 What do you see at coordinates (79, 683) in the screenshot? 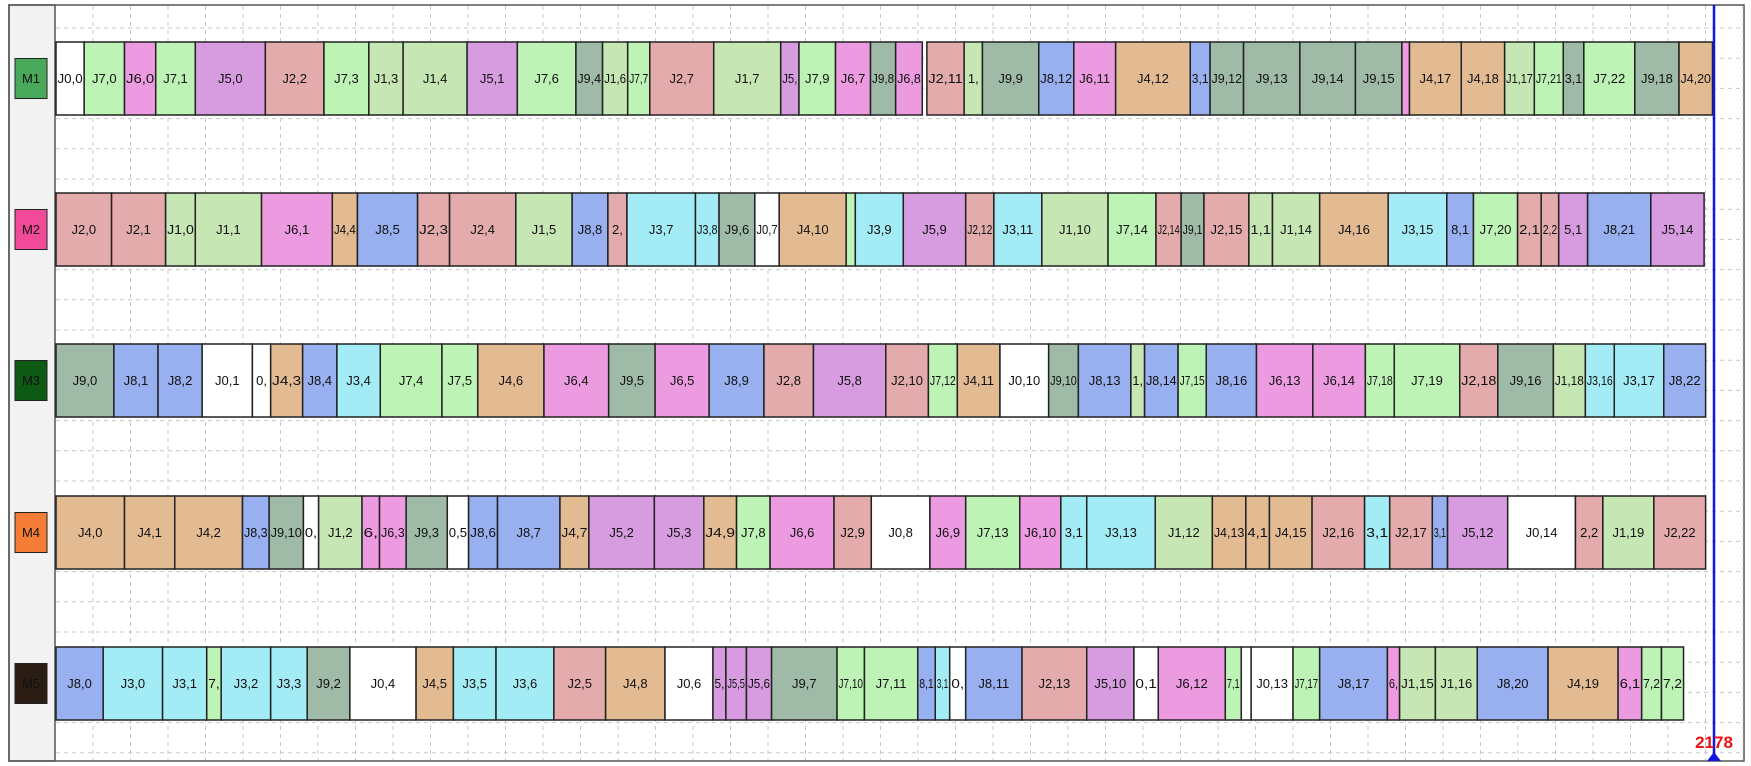
I see `task-label: J8,0` at bounding box center [79, 683].